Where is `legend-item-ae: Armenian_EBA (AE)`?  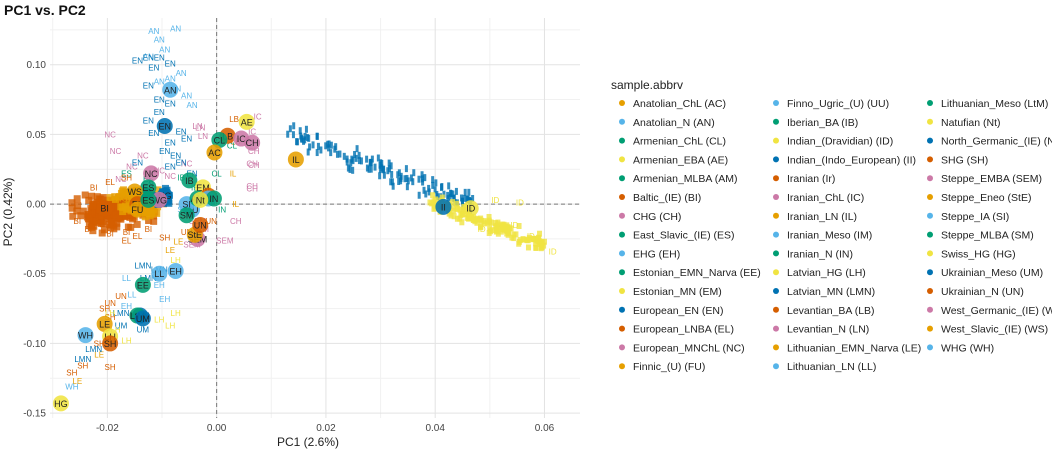
legend-item-ae: Armenian_EBA (AE) is located at coordinates (673, 160).